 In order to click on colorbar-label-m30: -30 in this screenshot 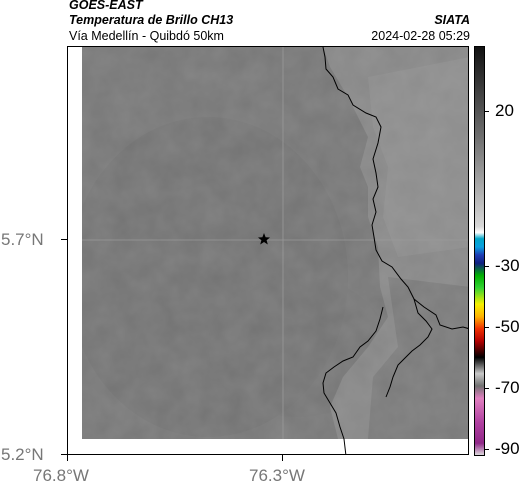, I will do `click(507, 265)`.